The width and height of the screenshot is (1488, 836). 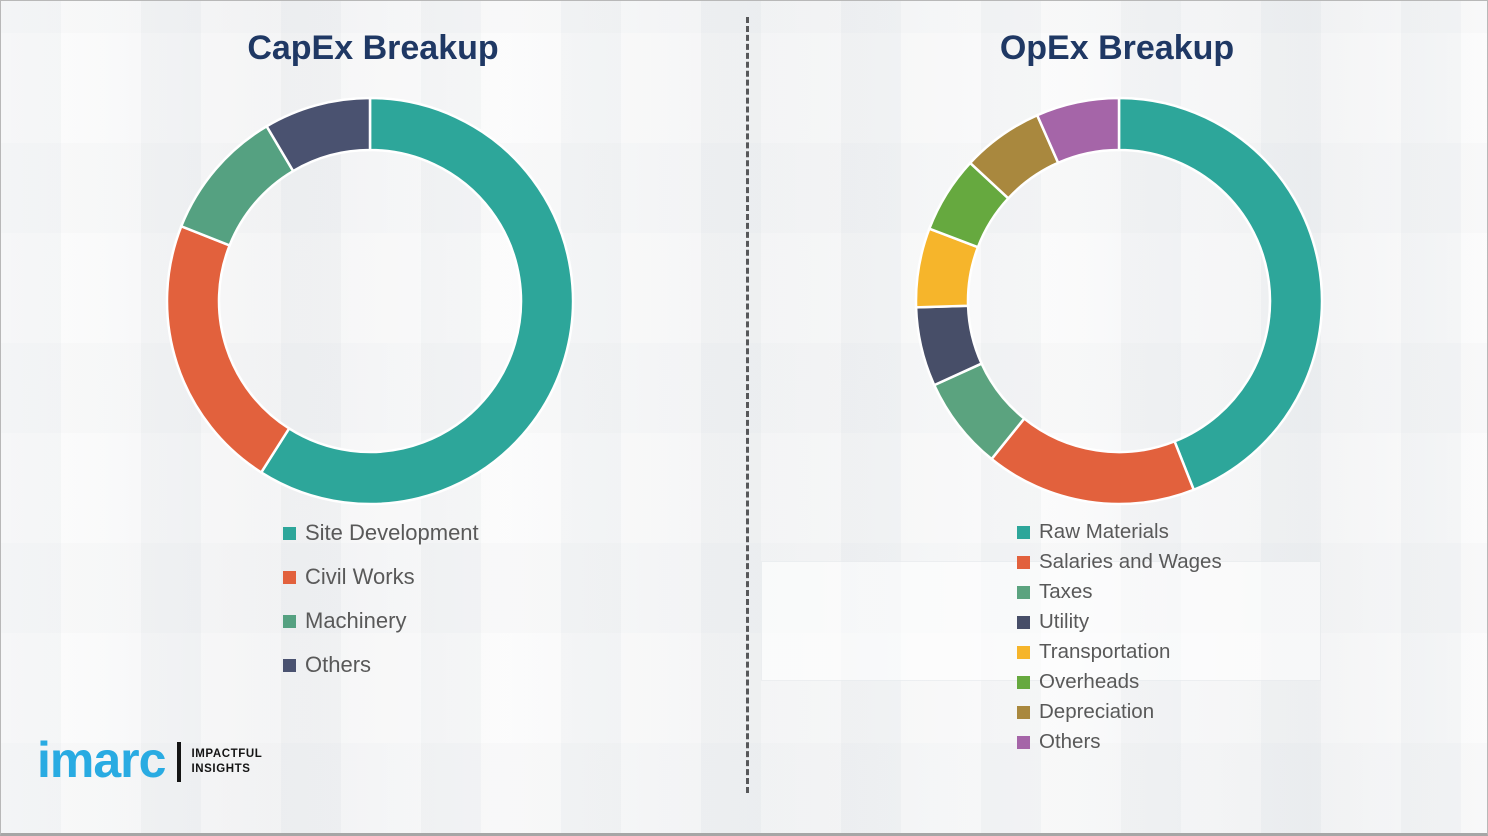 I want to click on legend-swatch-machinery, so click(x=289, y=621).